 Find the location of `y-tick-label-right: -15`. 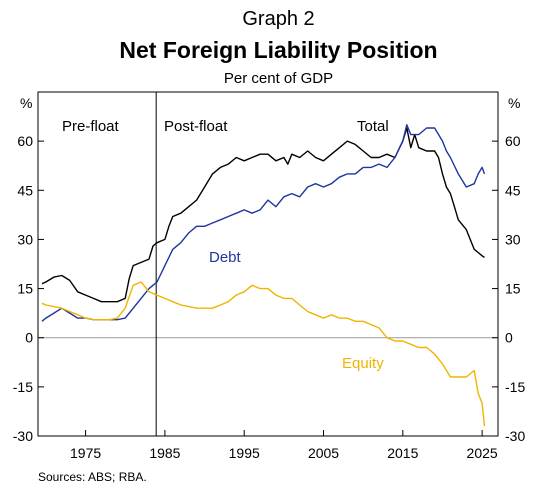

y-tick-label-right: -15 is located at coordinates (515, 387).